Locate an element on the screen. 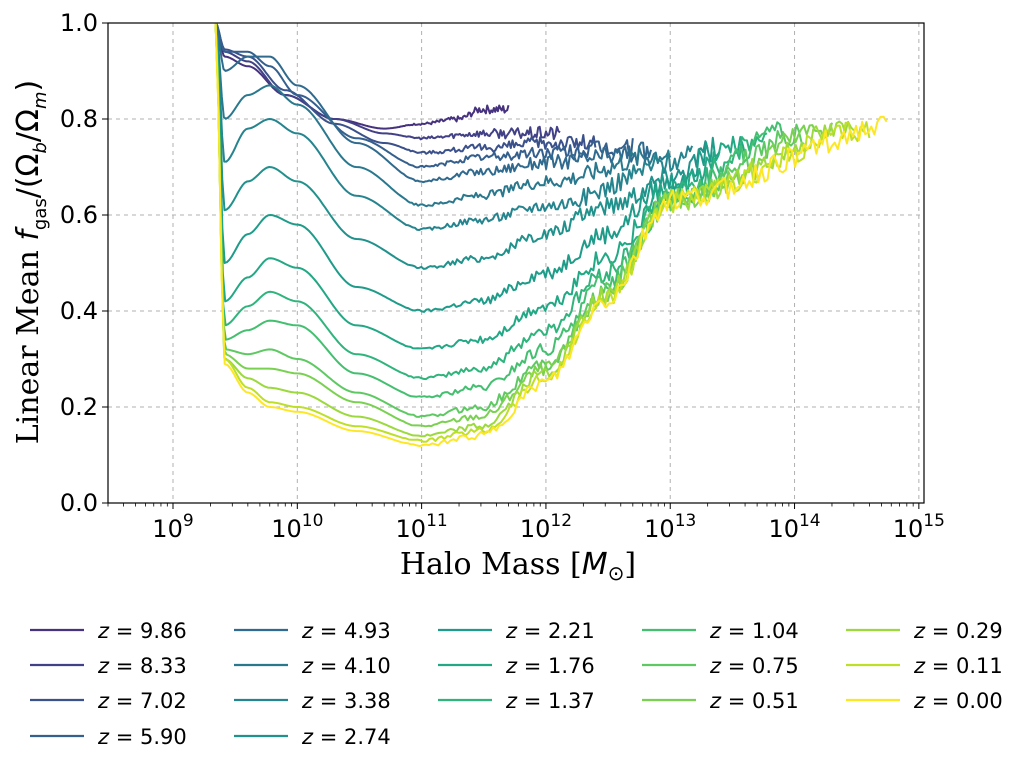 The width and height of the screenshot is (1024, 768). y-tick-label: 0.0 is located at coordinates (79, 503).